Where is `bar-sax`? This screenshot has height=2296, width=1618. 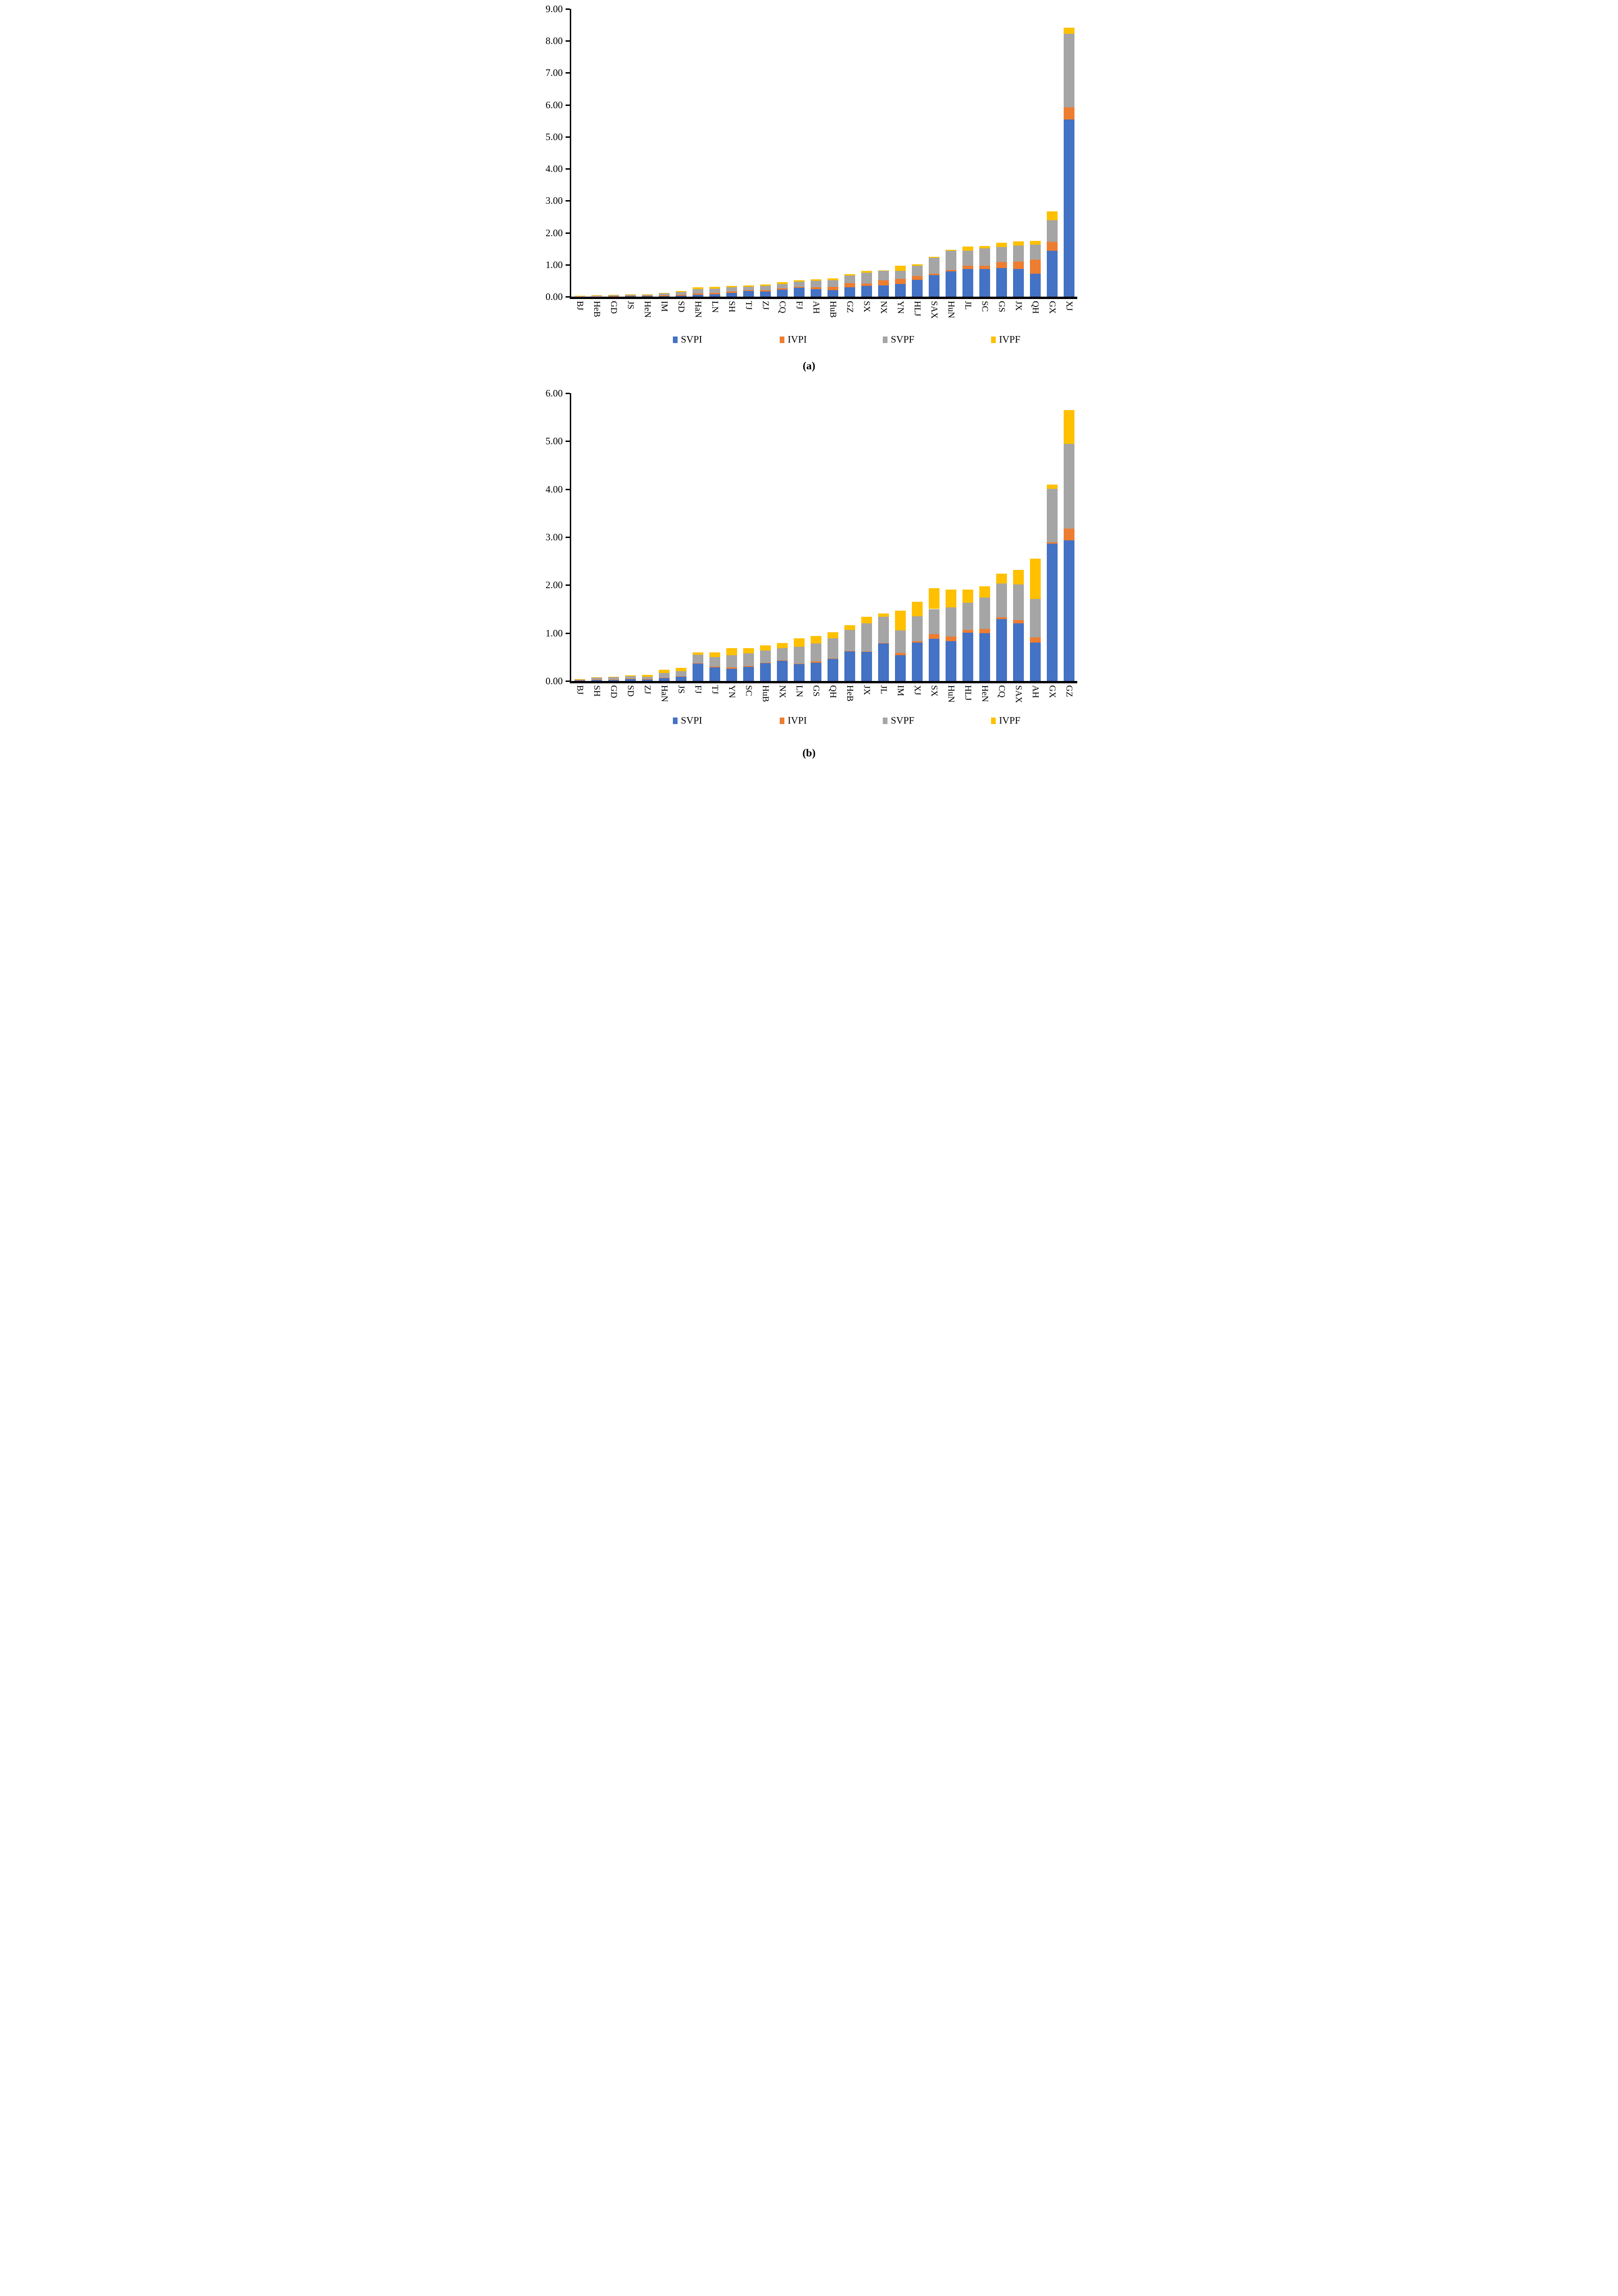 bar-sax is located at coordinates (1018, 625).